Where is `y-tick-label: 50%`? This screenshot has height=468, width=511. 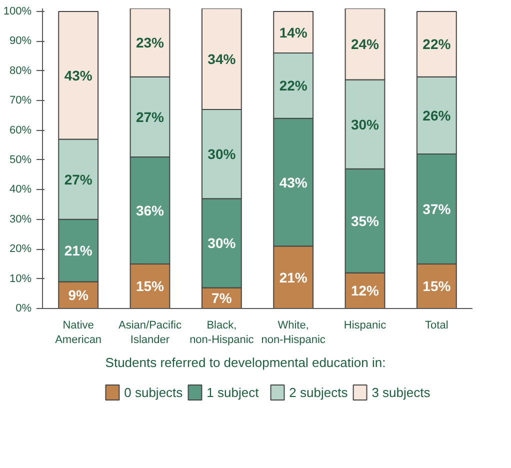
y-tick-label: 50% is located at coordinates (20, 160).